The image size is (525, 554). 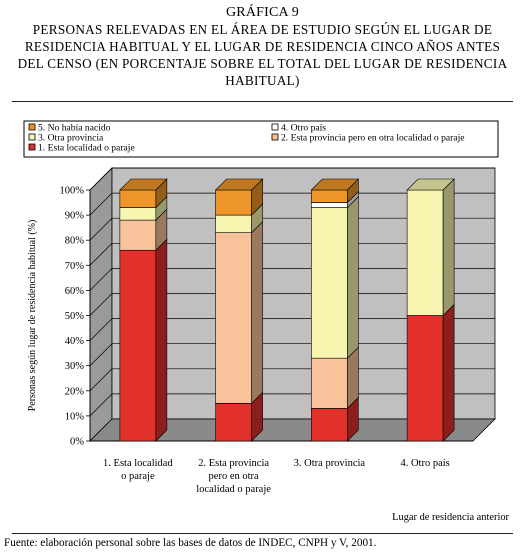 What do you see at coordinates (75, 341) in the screenshot?
I see `y-tick-label: 40%` at bounding box center [75, 341].